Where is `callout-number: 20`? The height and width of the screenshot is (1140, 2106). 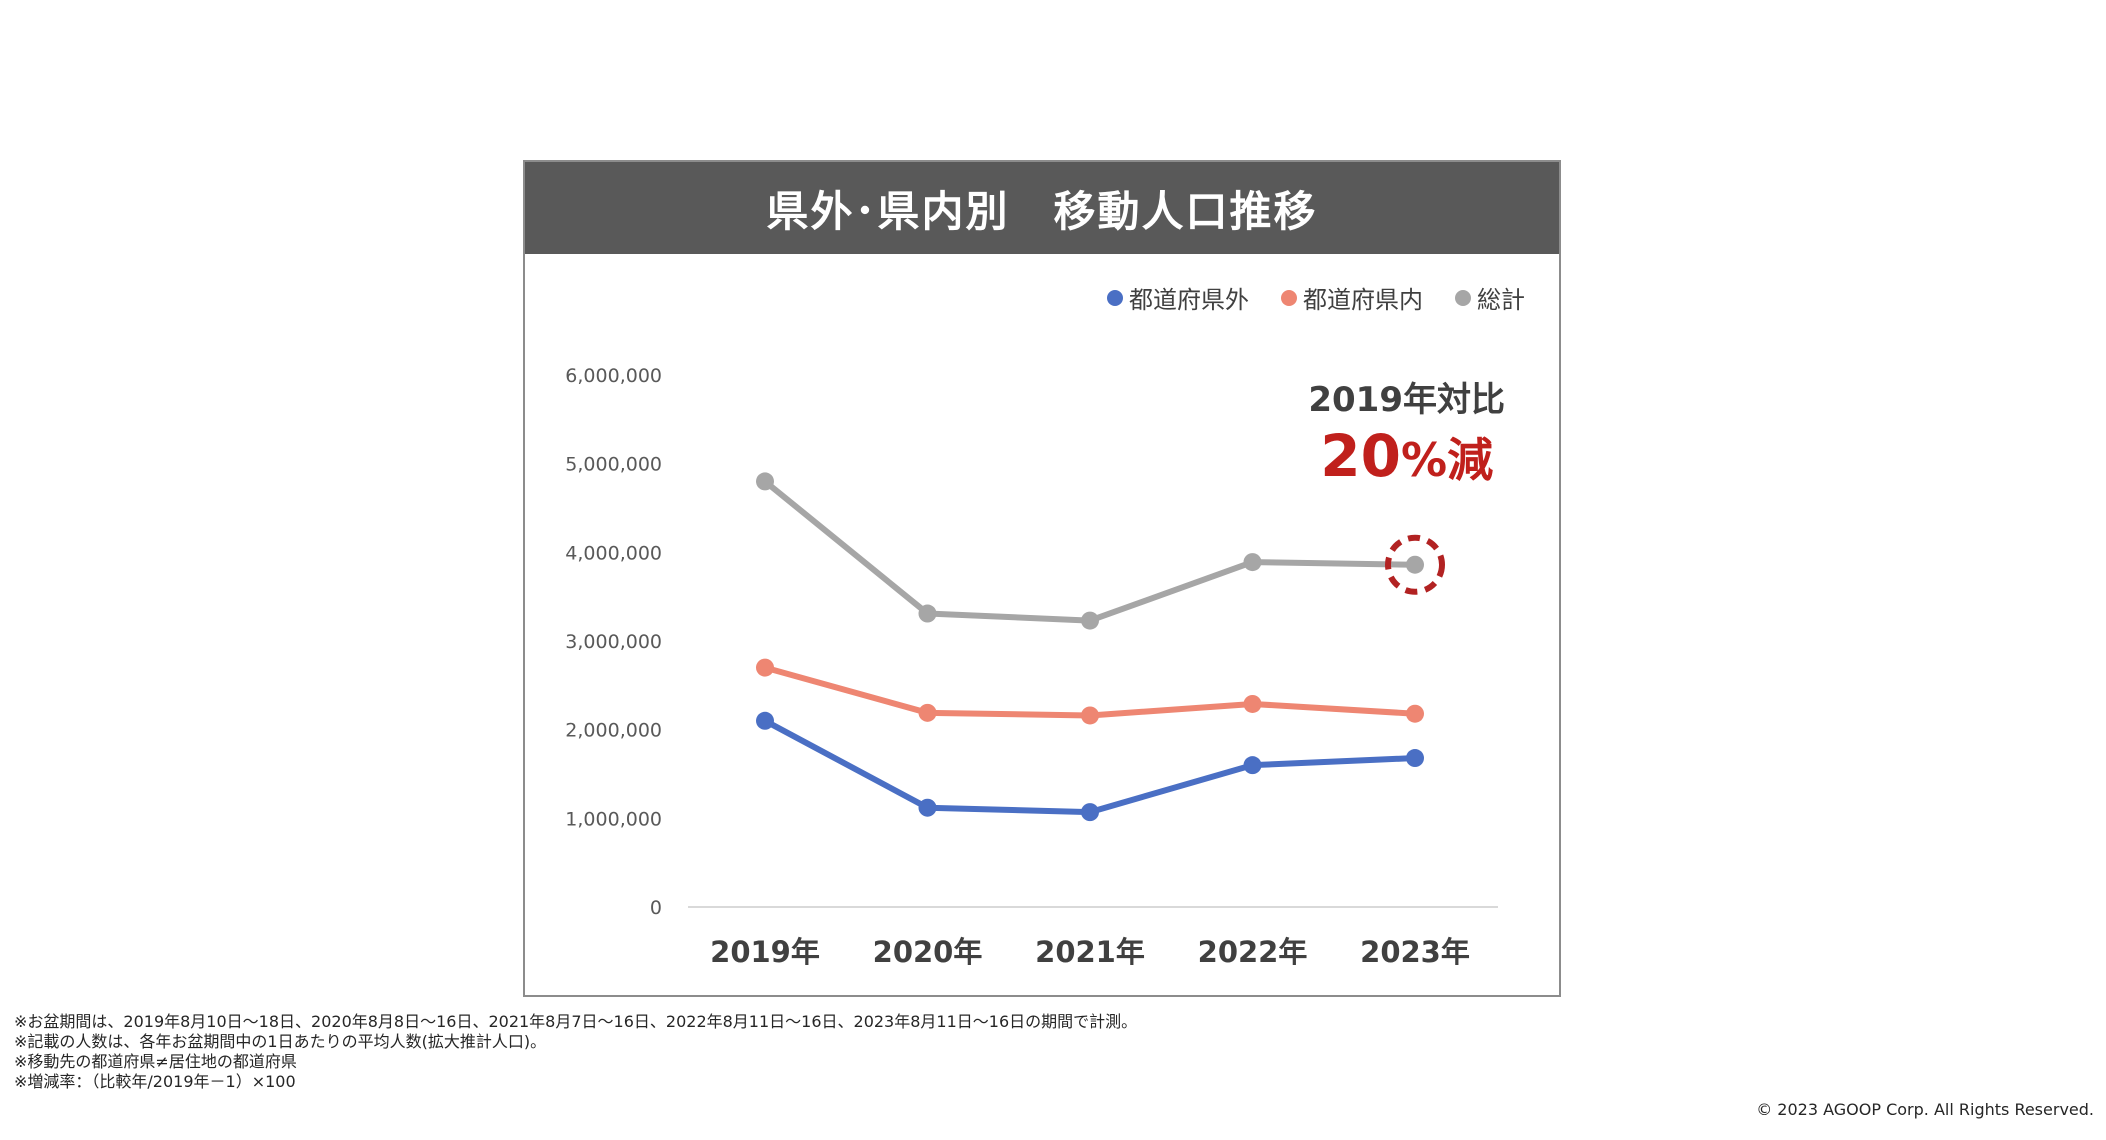
callout-number: 20 is located at coordinates (1360, 456).